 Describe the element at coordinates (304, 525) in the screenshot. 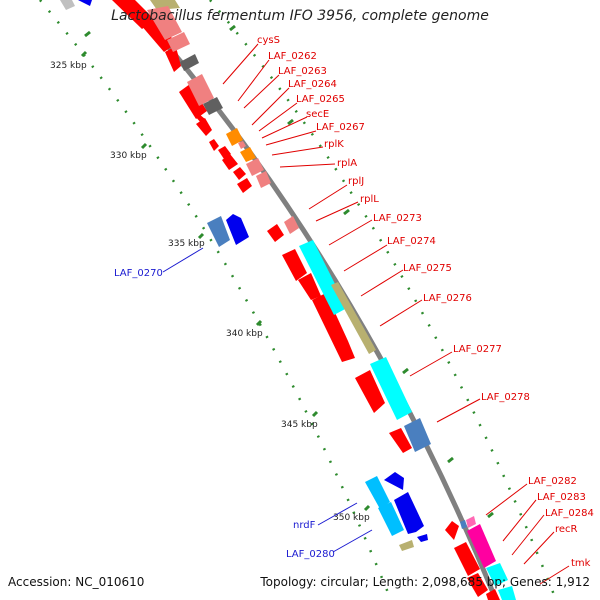

I see `gene-label-nrdF: nrdF` at that location.